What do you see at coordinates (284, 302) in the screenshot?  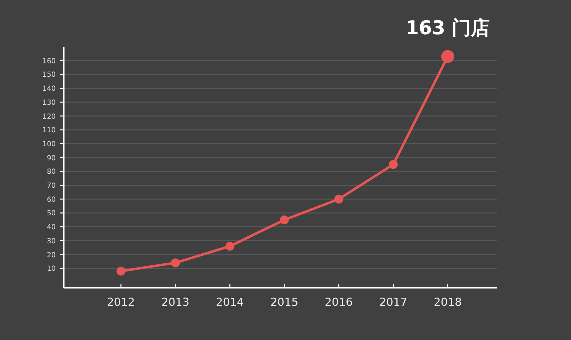 I see `x-tick-label: 2015` at bounding box center [284, 302].